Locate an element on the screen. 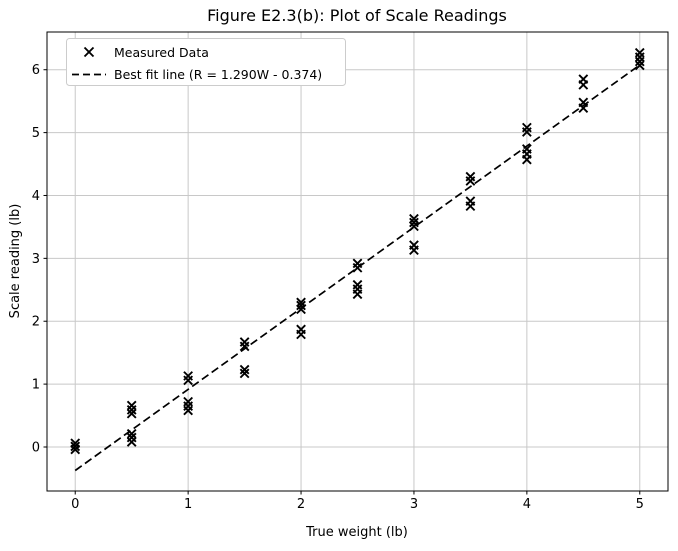  legend-box is located at coordinates (206, 62).